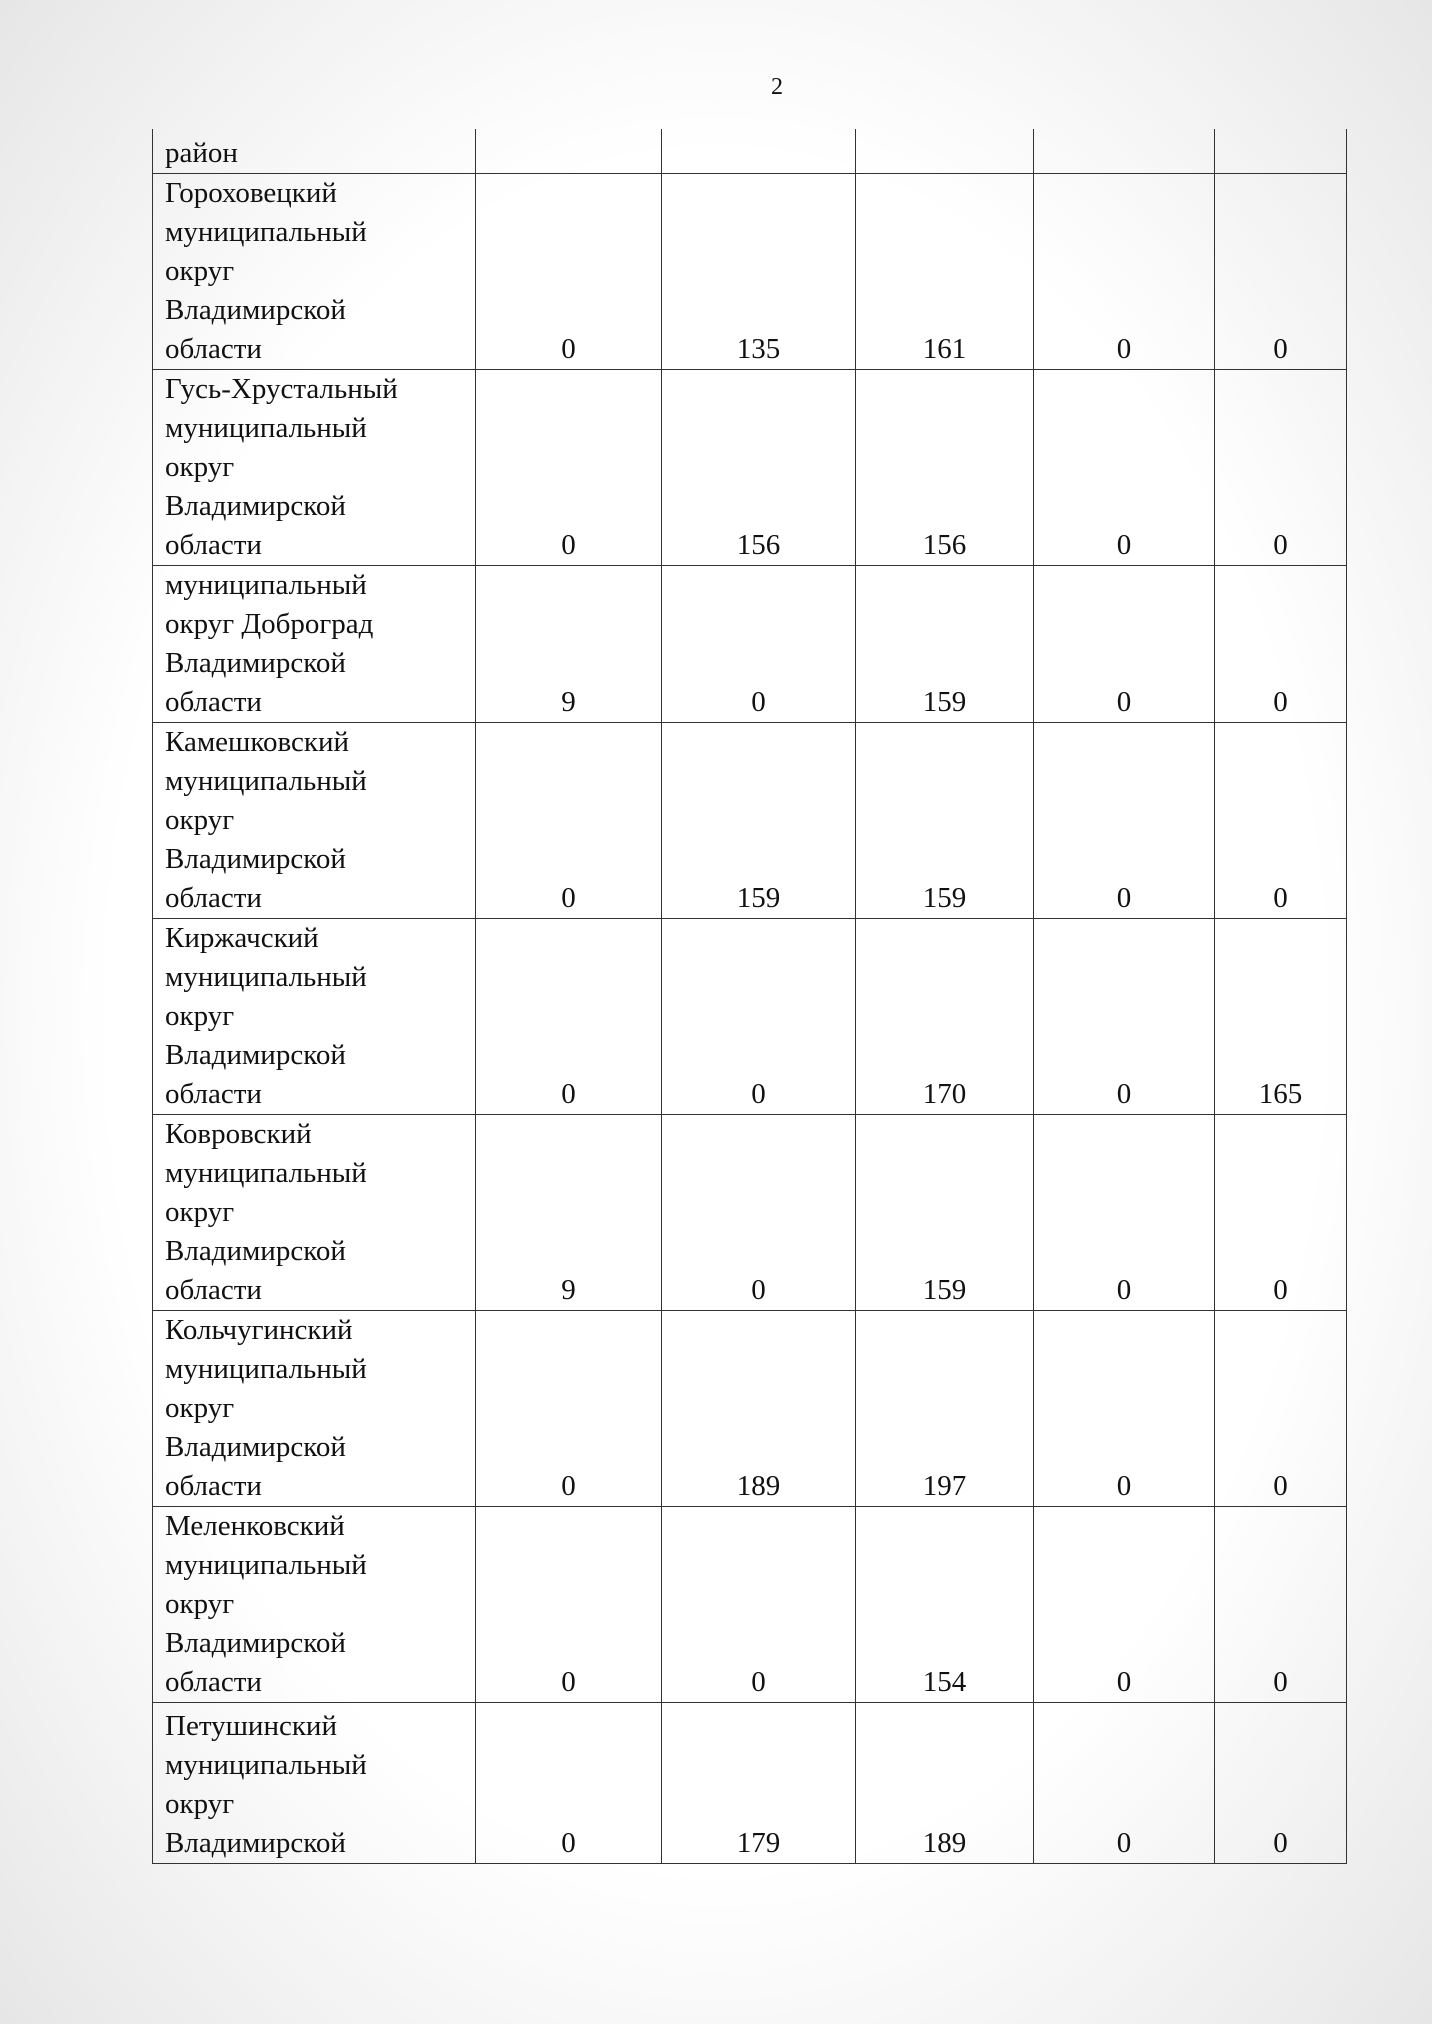  Describe the element at coordinates (944, 1016) in the screenshot. I see `value-cell: 170` at that location.